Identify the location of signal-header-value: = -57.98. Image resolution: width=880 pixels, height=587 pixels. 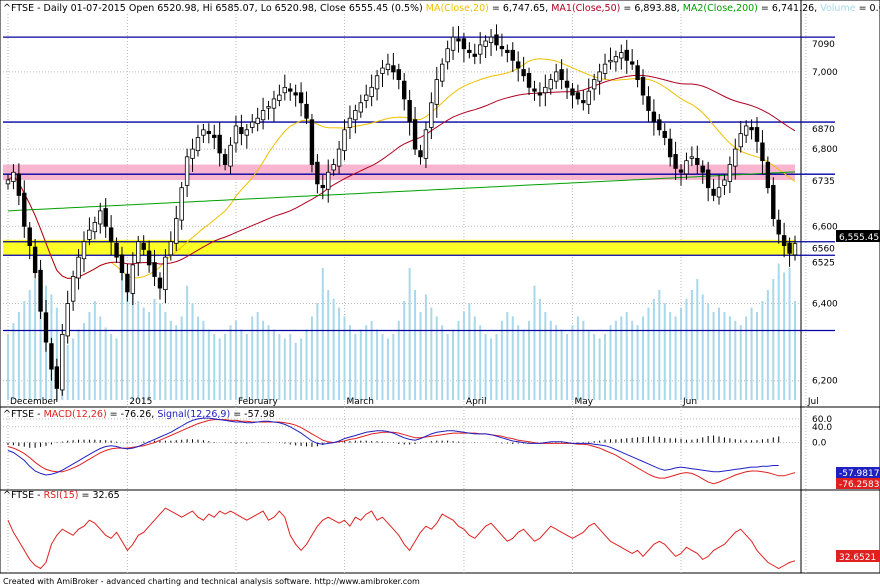
(252, 414).